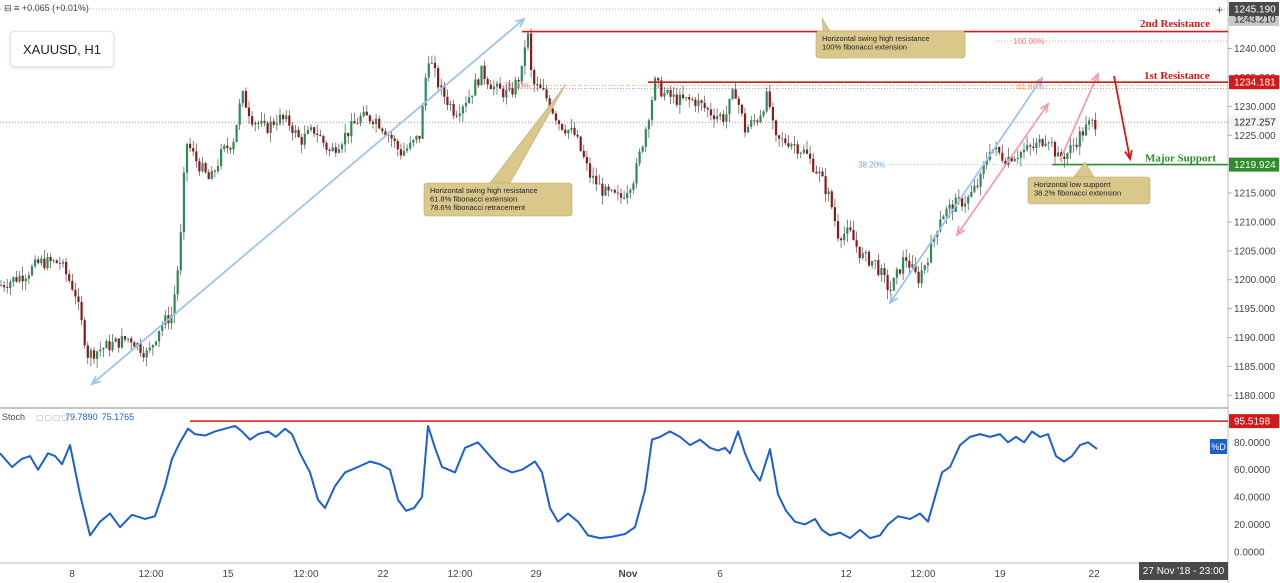 This screenshot has width=1280, height=583. I want to click on price-tick-label: 1240.000, so click(1255, 49).